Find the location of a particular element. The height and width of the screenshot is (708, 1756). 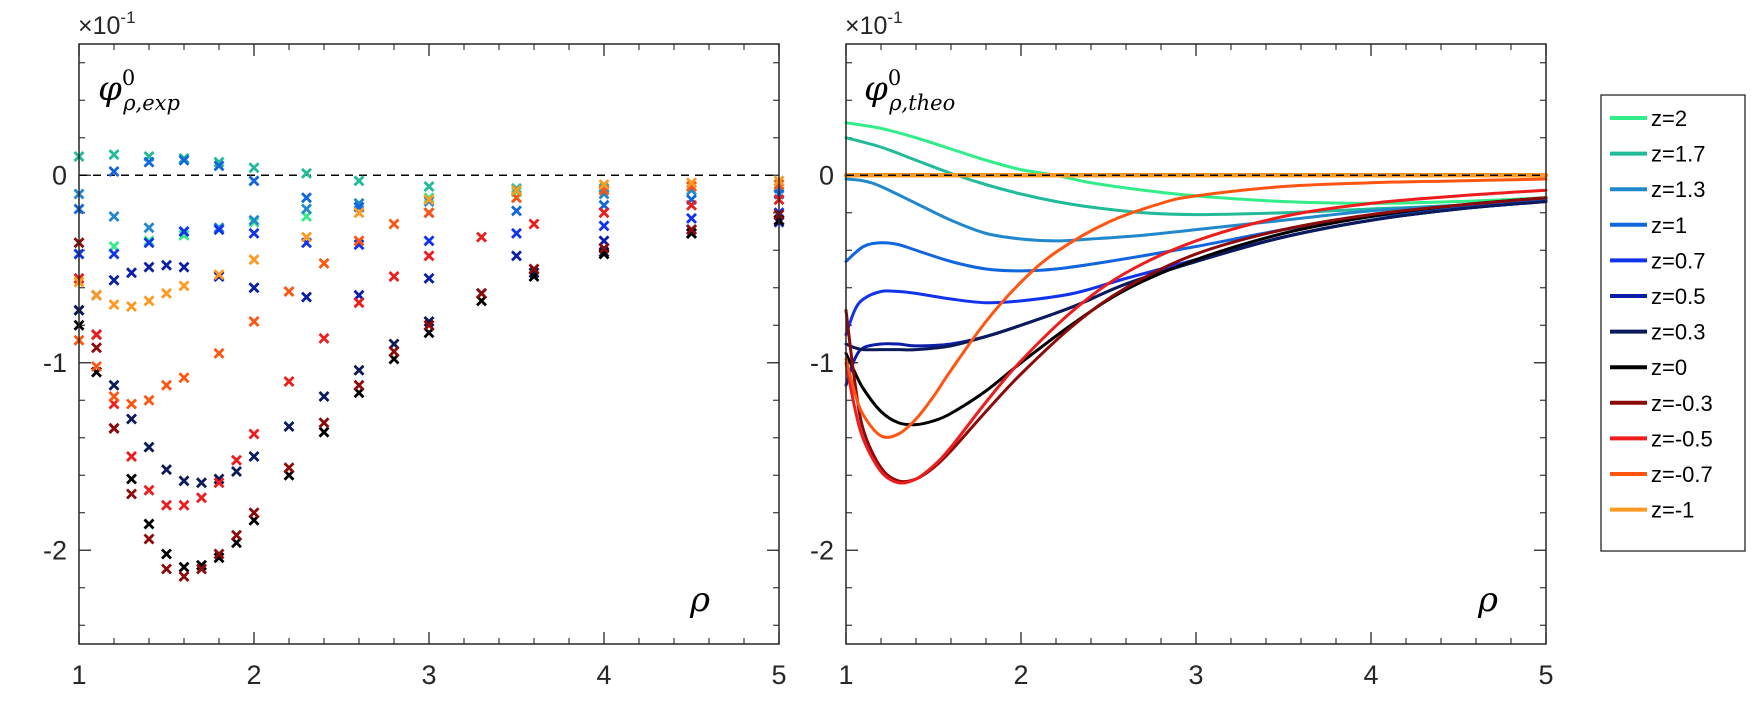

x-tick-label: 1 is located at coordinates (78, 675).